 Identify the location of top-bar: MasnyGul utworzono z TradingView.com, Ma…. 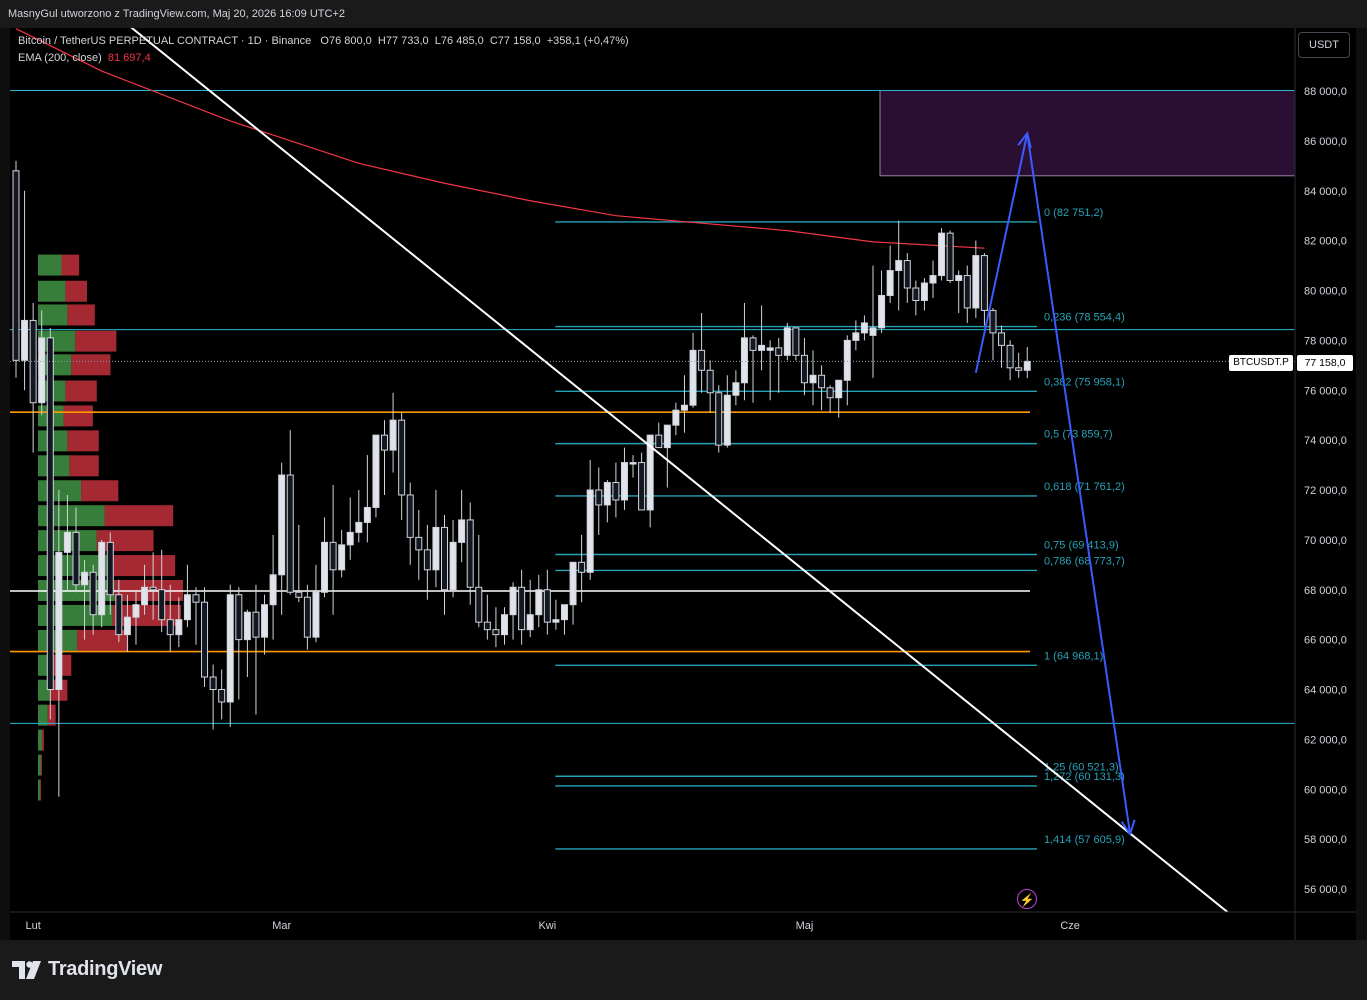
(683, 14).